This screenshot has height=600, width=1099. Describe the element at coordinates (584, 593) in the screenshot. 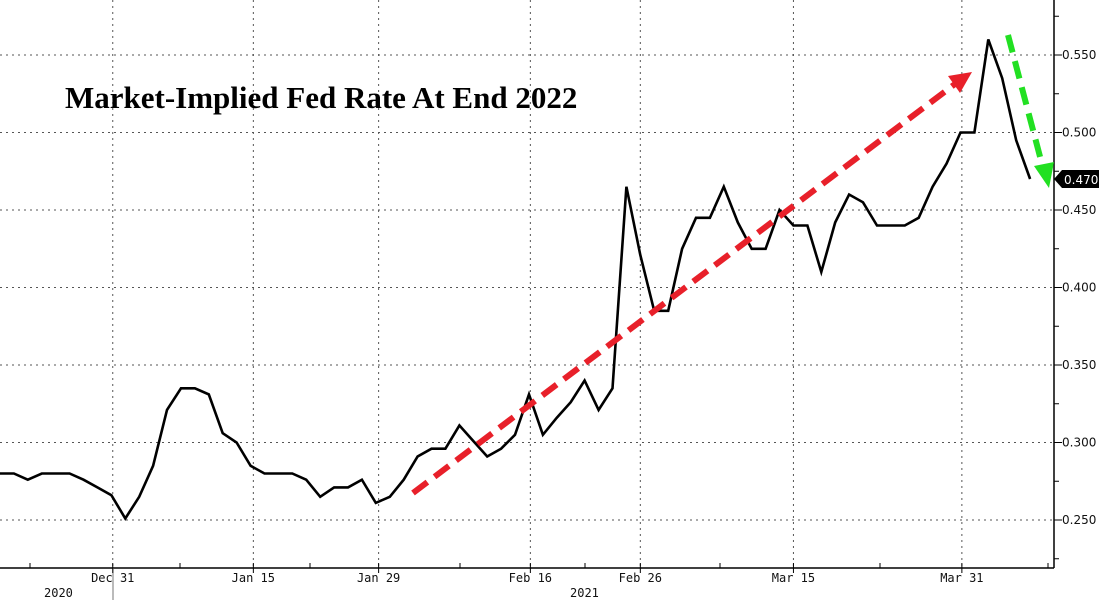

I see `year-label-2021: 2021` at that location.